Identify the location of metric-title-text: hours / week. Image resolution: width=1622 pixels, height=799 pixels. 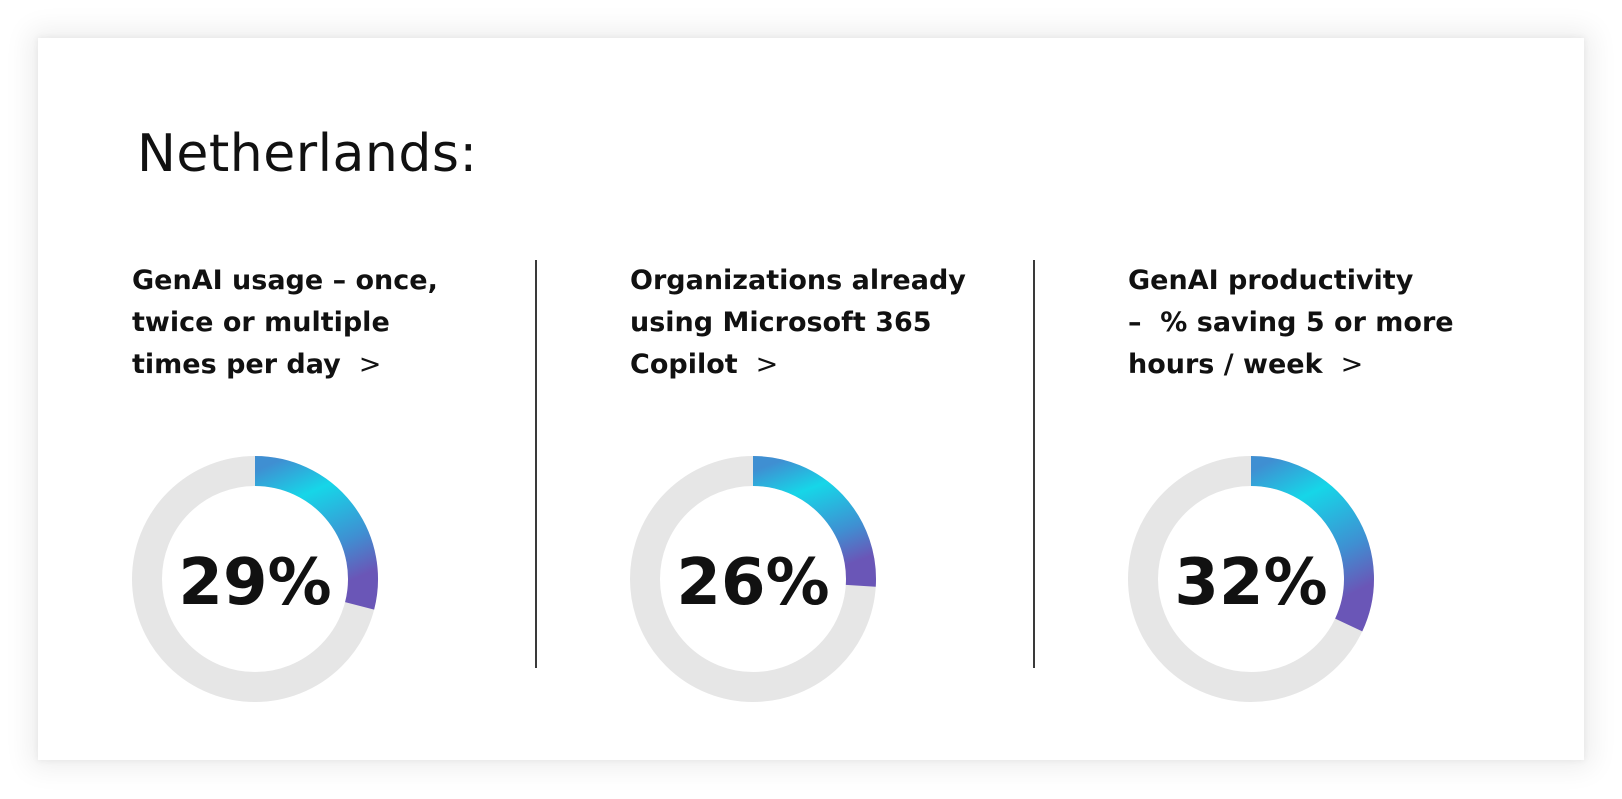
(1225, 364).